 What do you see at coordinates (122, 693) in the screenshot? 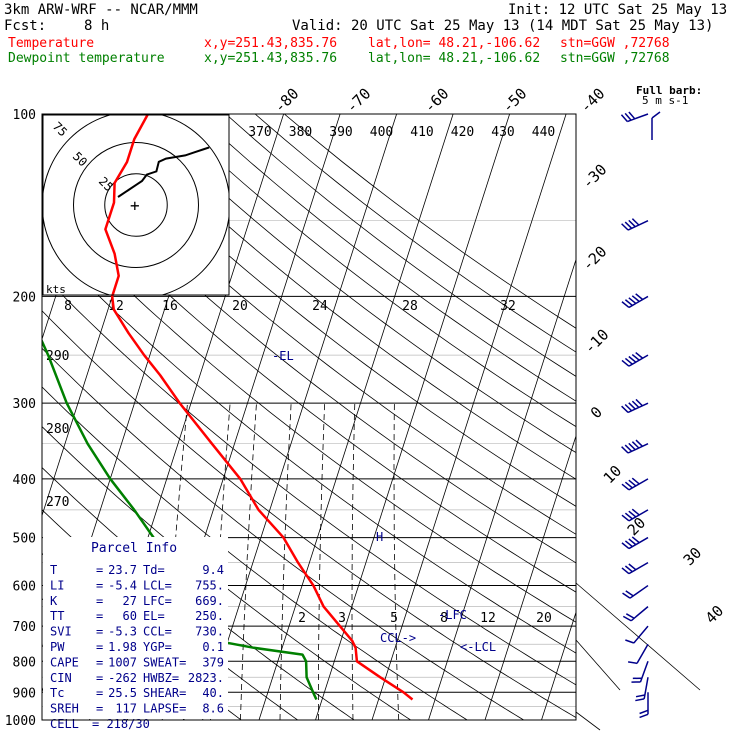
I see `parcel-index-value: 25.5` at bounding box center [122, 693].